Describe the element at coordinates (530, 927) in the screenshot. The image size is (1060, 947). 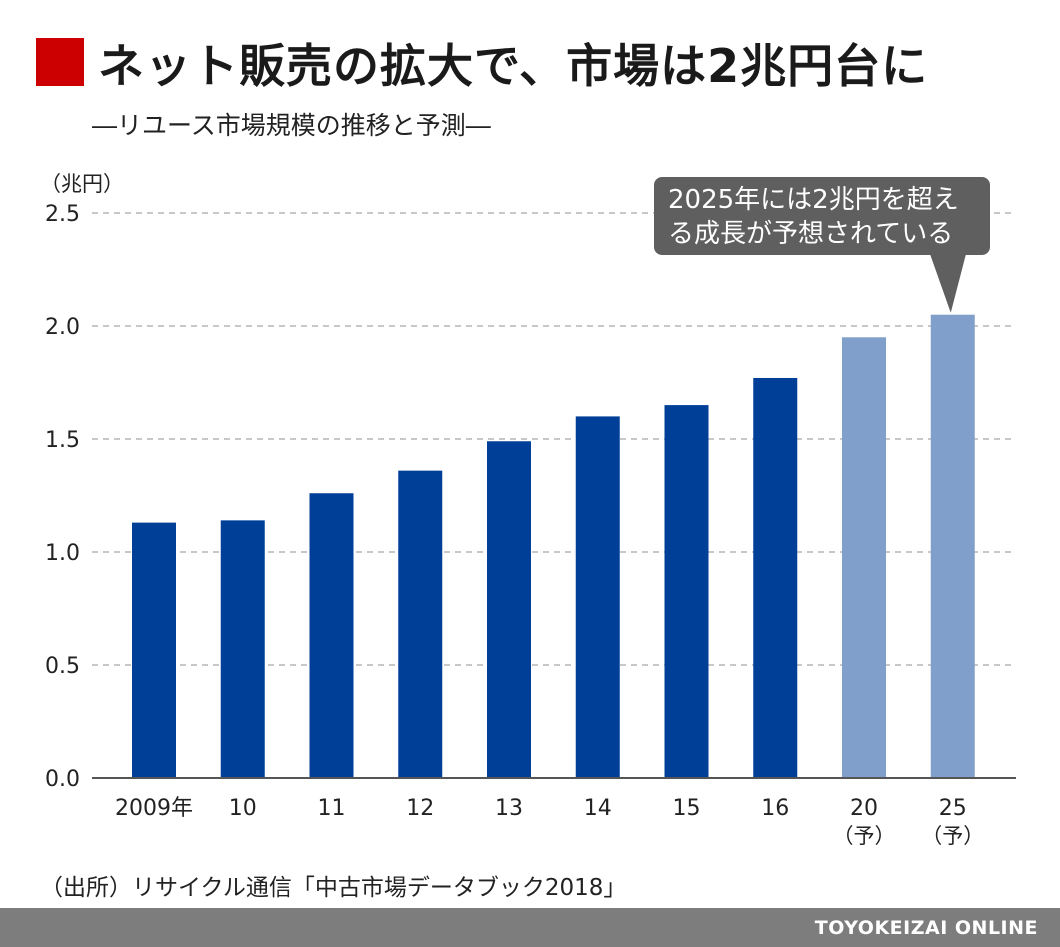
I see `footer-bar: TOYOKEIZAI ONLINE` at that location.